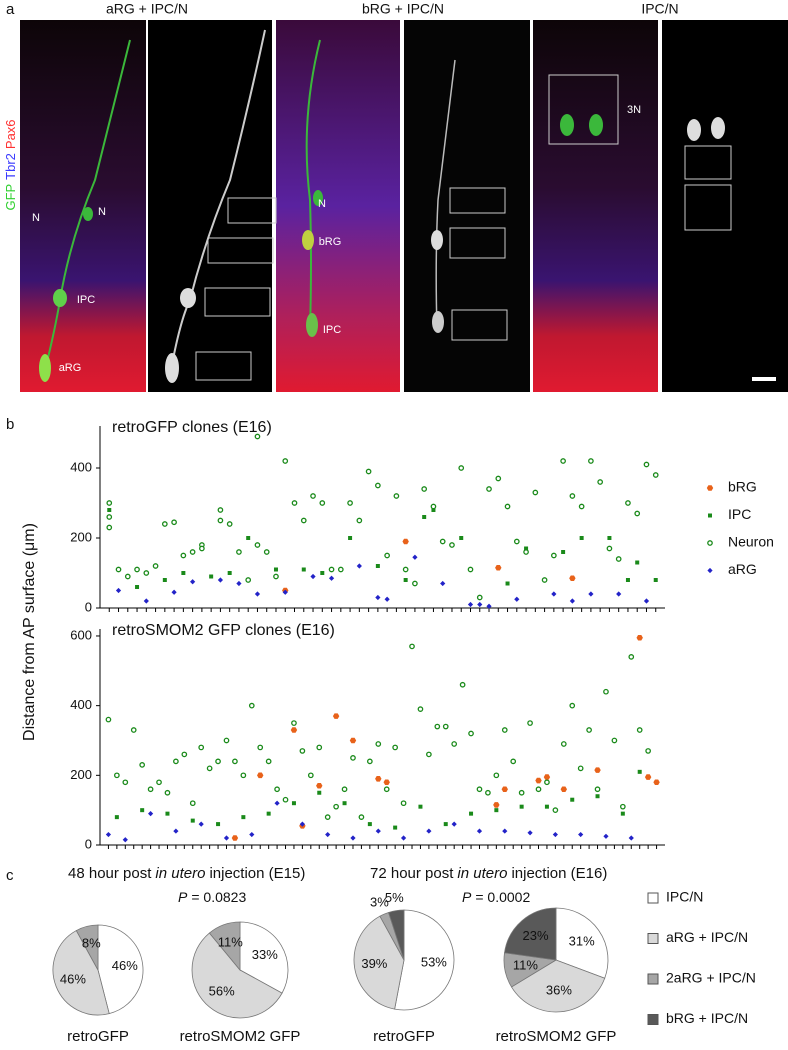 The width and height of the screenshot is (788, 1050). I want to click on legend-swatch, so click(653, 898).